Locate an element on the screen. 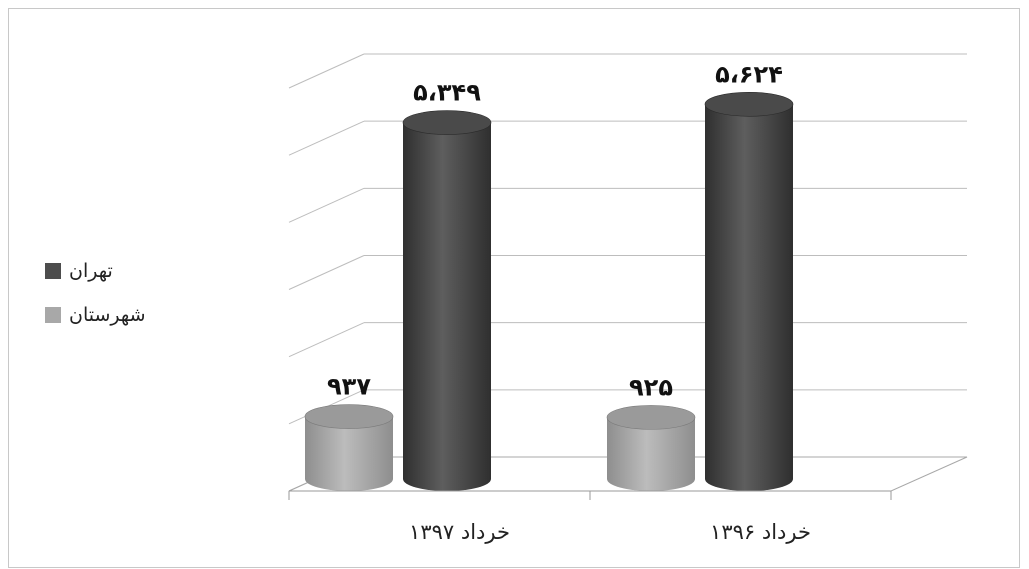 Image resolution: width=1029 pixels, height=569 pixels. x-tick-label: خرداد ۱۳۹۶ is located at coordinates (760, 532).